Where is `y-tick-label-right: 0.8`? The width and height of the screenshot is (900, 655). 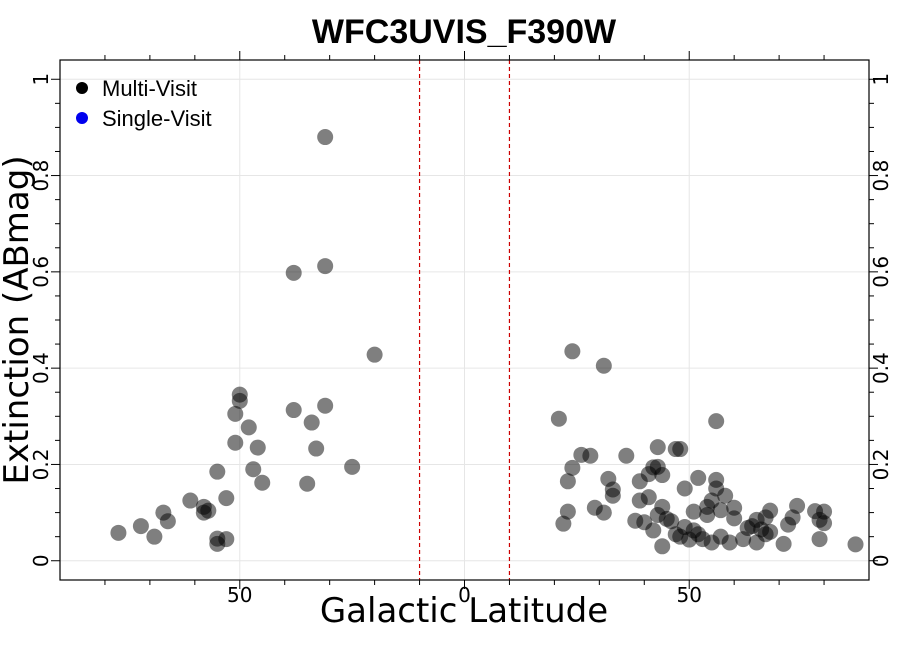 y-tick-label-right: 0.8 is located at coordinates (881, 176).